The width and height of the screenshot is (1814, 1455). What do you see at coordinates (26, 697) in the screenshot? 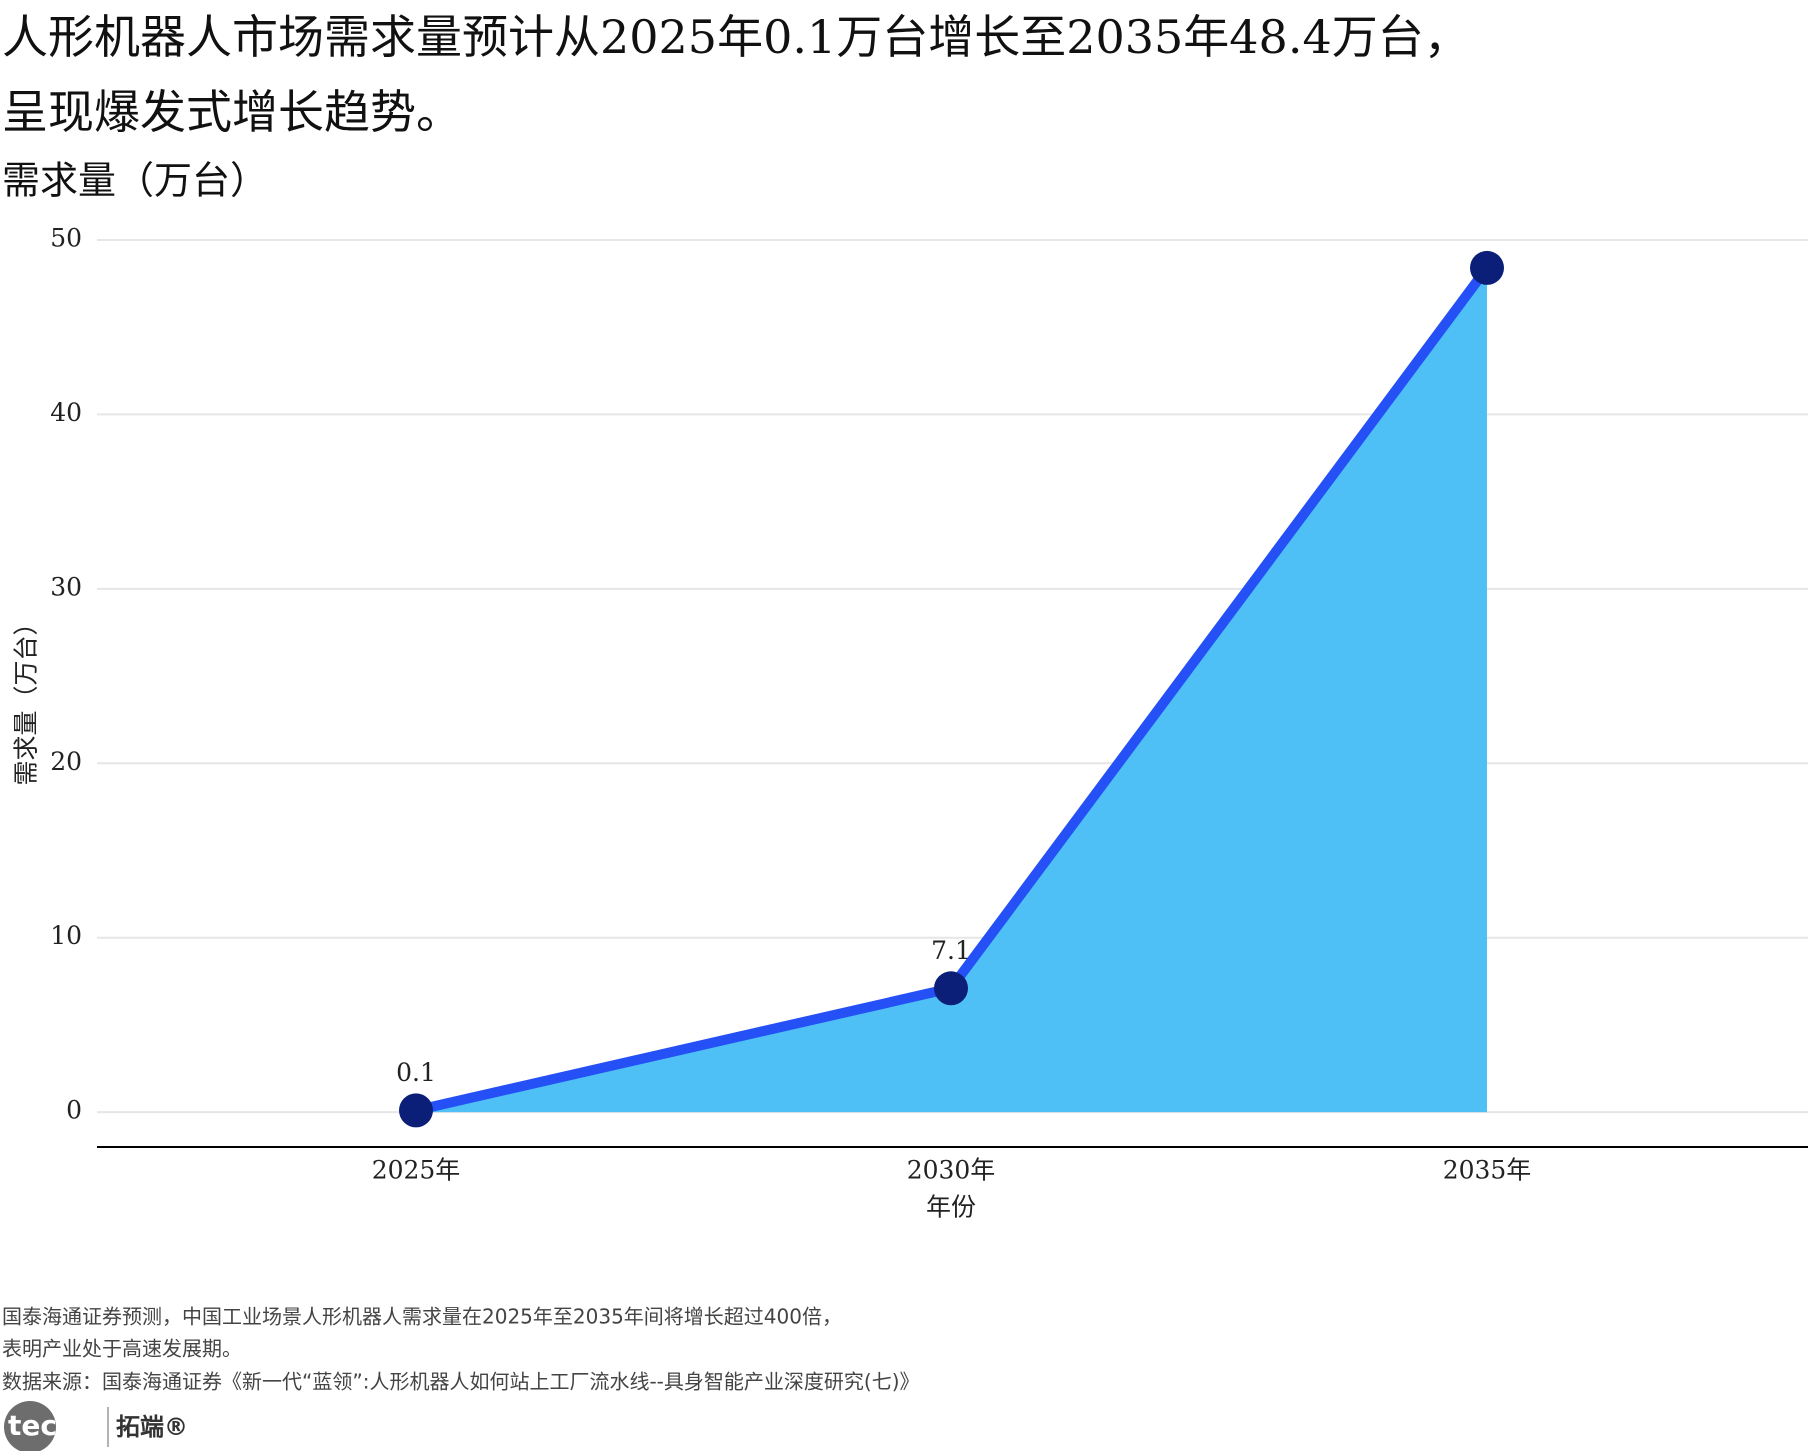
I see `y-axis-title: 需求量（万台）` at bounding box center [26, 697].